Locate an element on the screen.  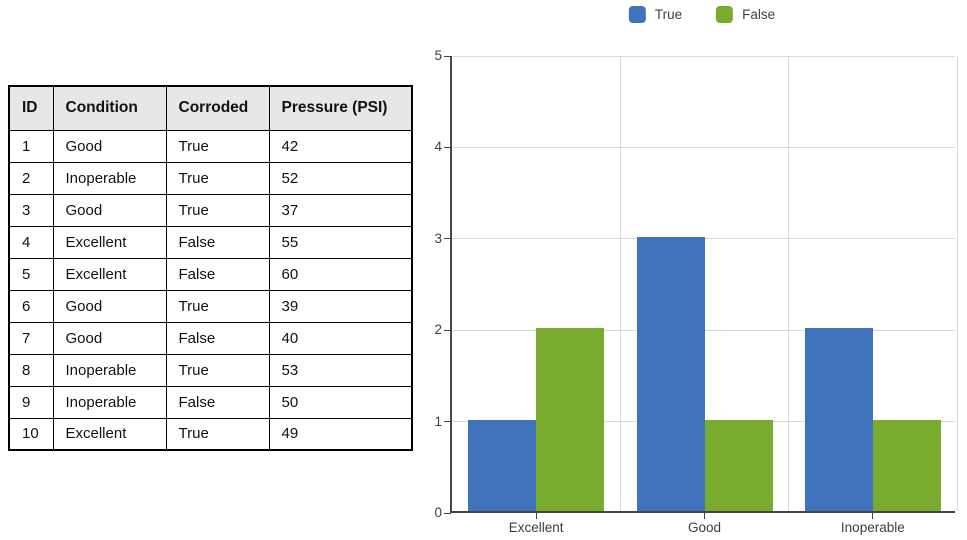
table-cell: 49 is located at coordinates (340, 434).